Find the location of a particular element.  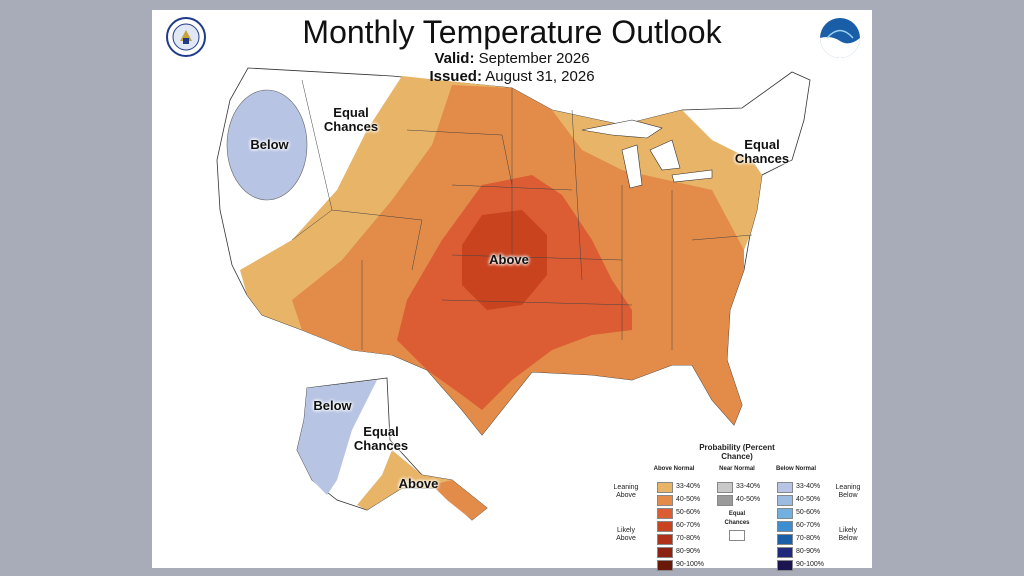

legend-below-label: 80-90% is located at coordinates (808, 551).